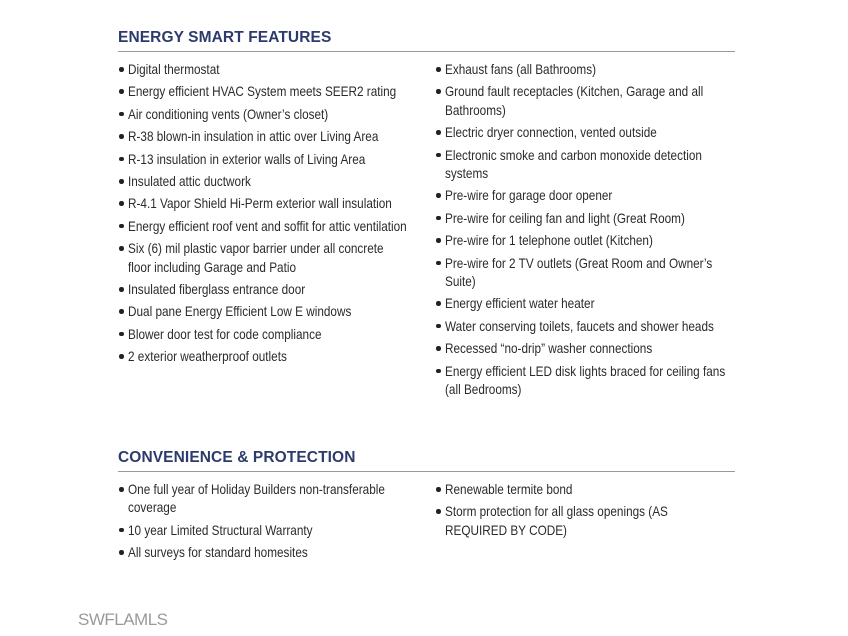  I want to click on feature-text: Energy efficient water heater, so click(520, 303).